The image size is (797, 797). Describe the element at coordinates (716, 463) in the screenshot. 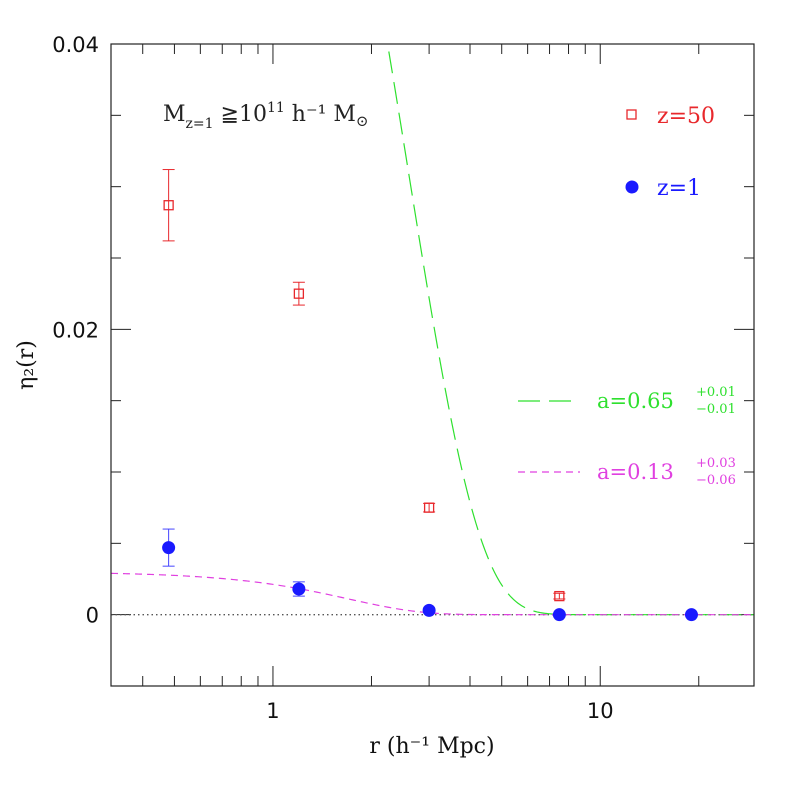

I see `legend-label-fit-013-up: +0.03` at that location.